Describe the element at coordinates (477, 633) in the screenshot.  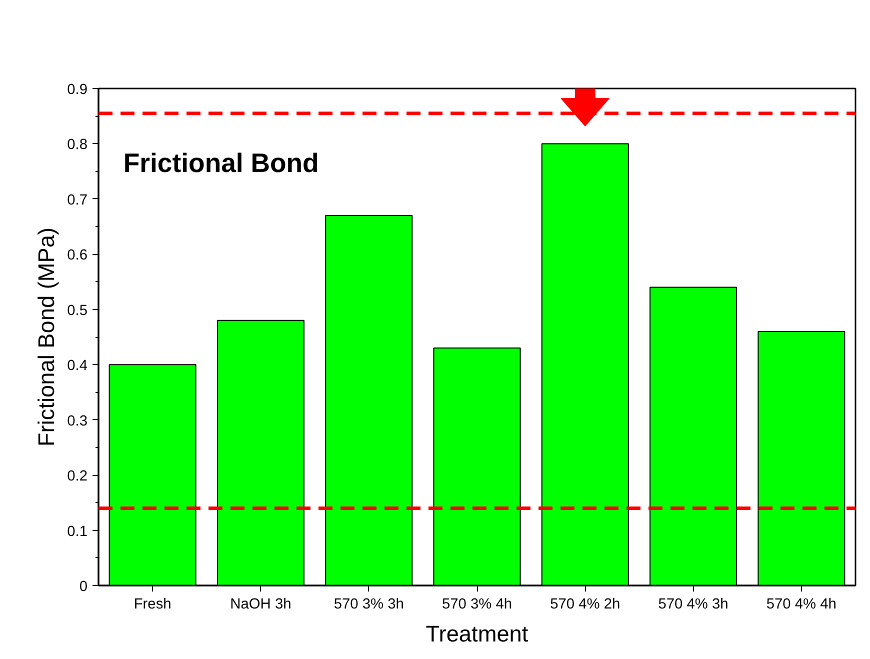
I see `x-axis-title: Treatment` at that location.